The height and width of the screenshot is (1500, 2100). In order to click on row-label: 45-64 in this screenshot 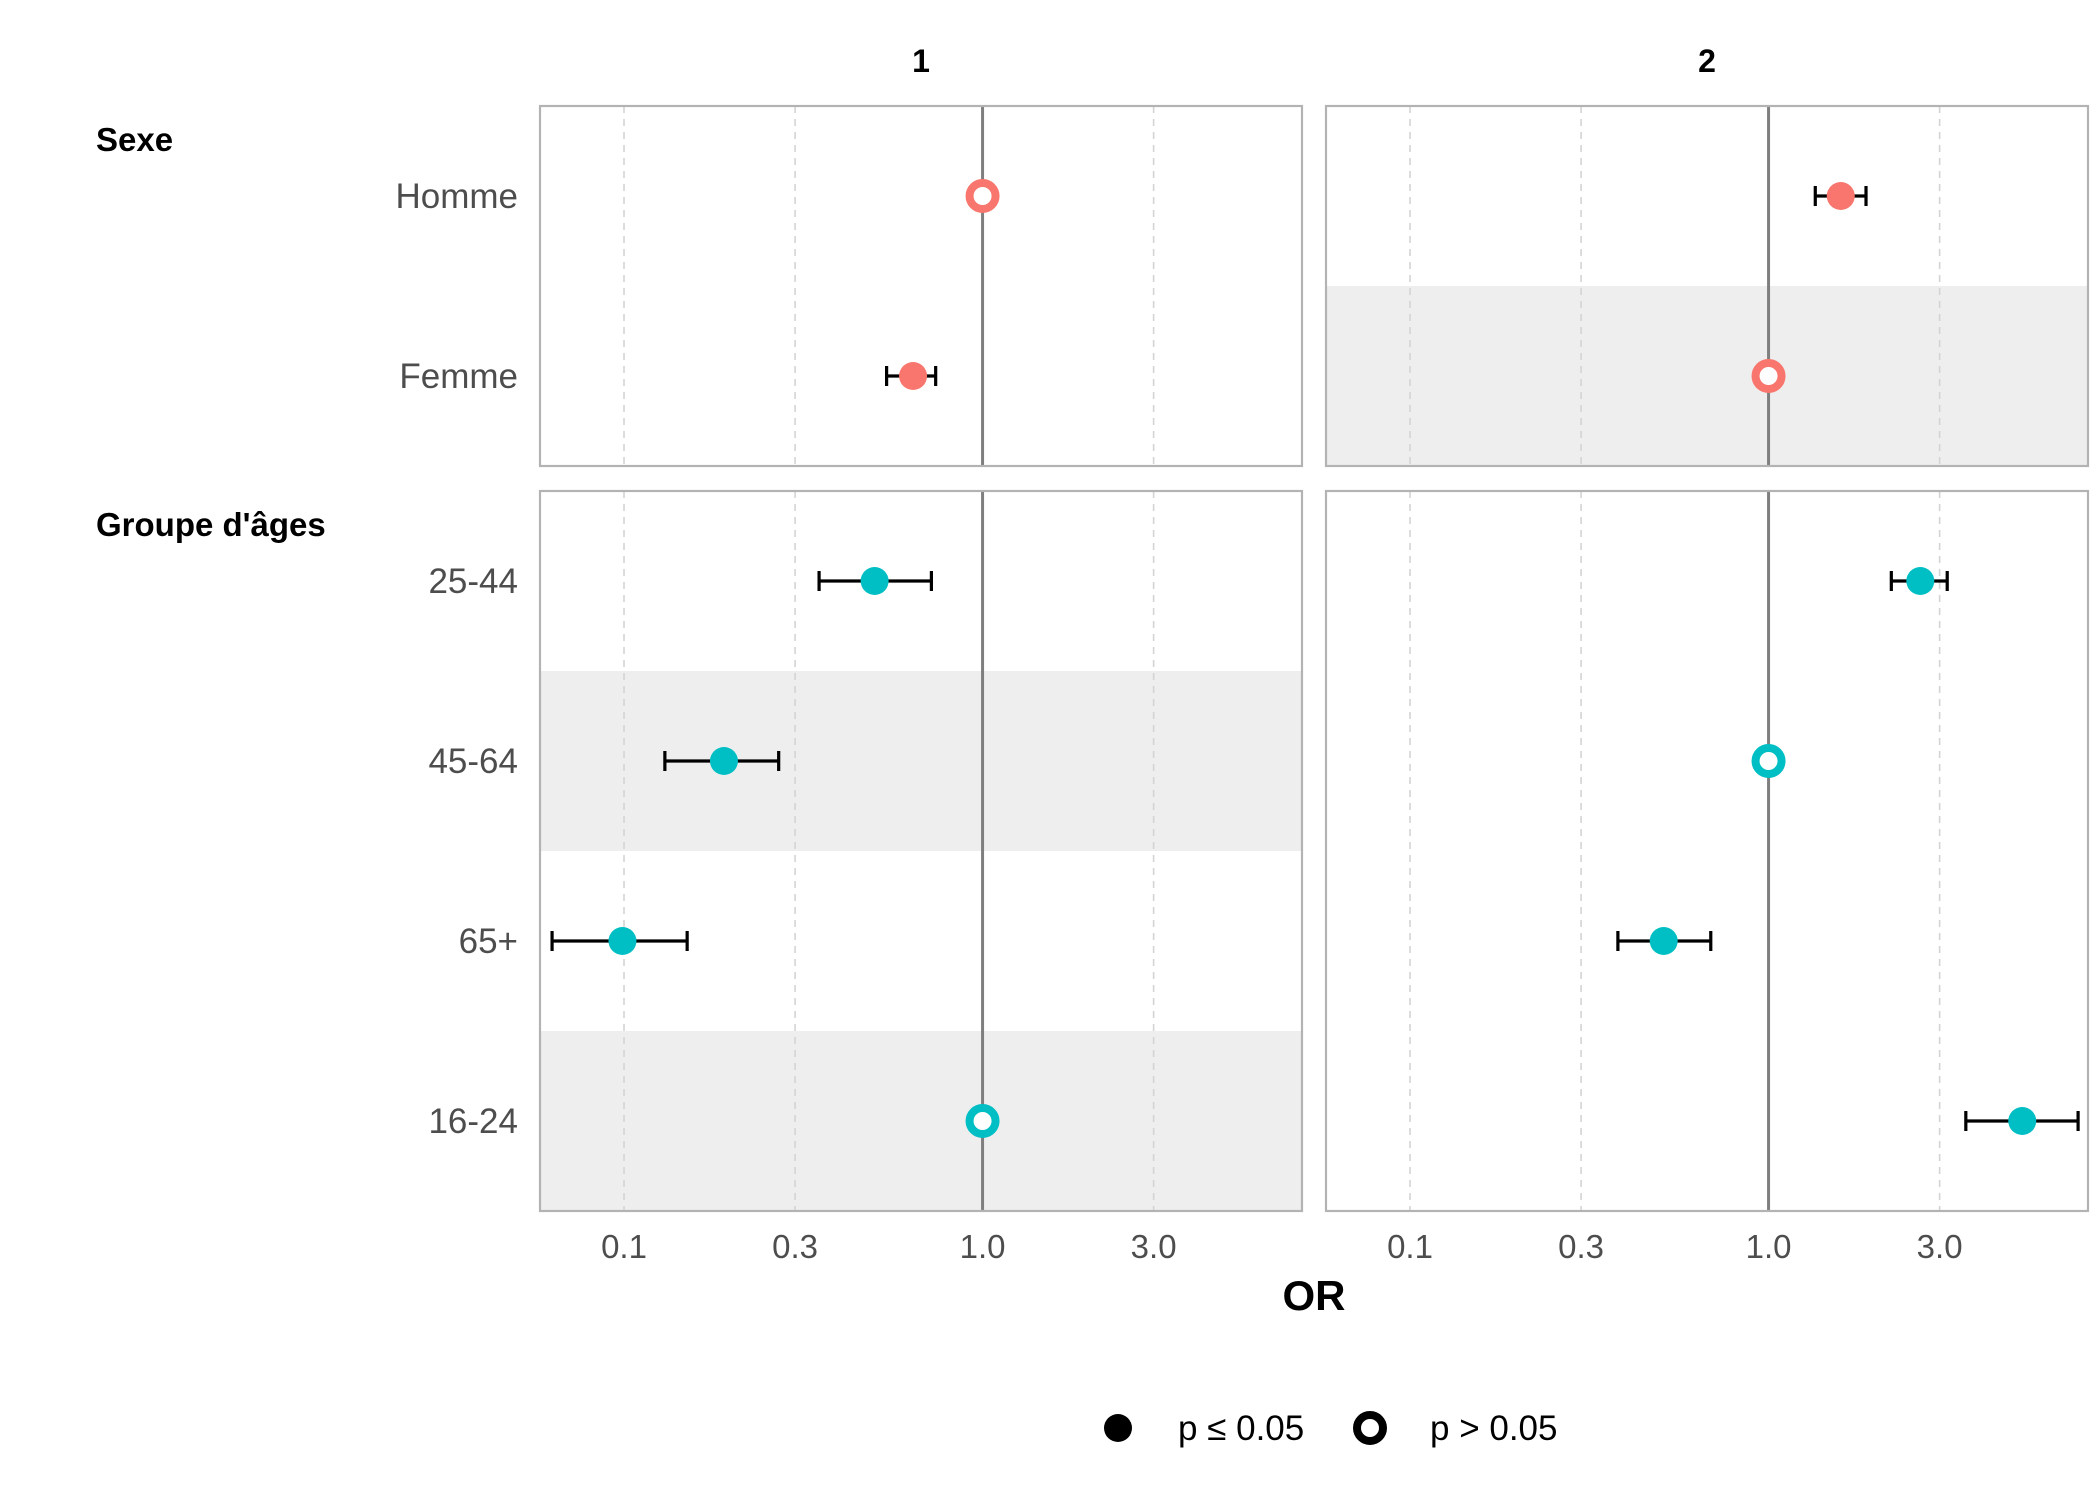, I will do `click(473, 761)`.